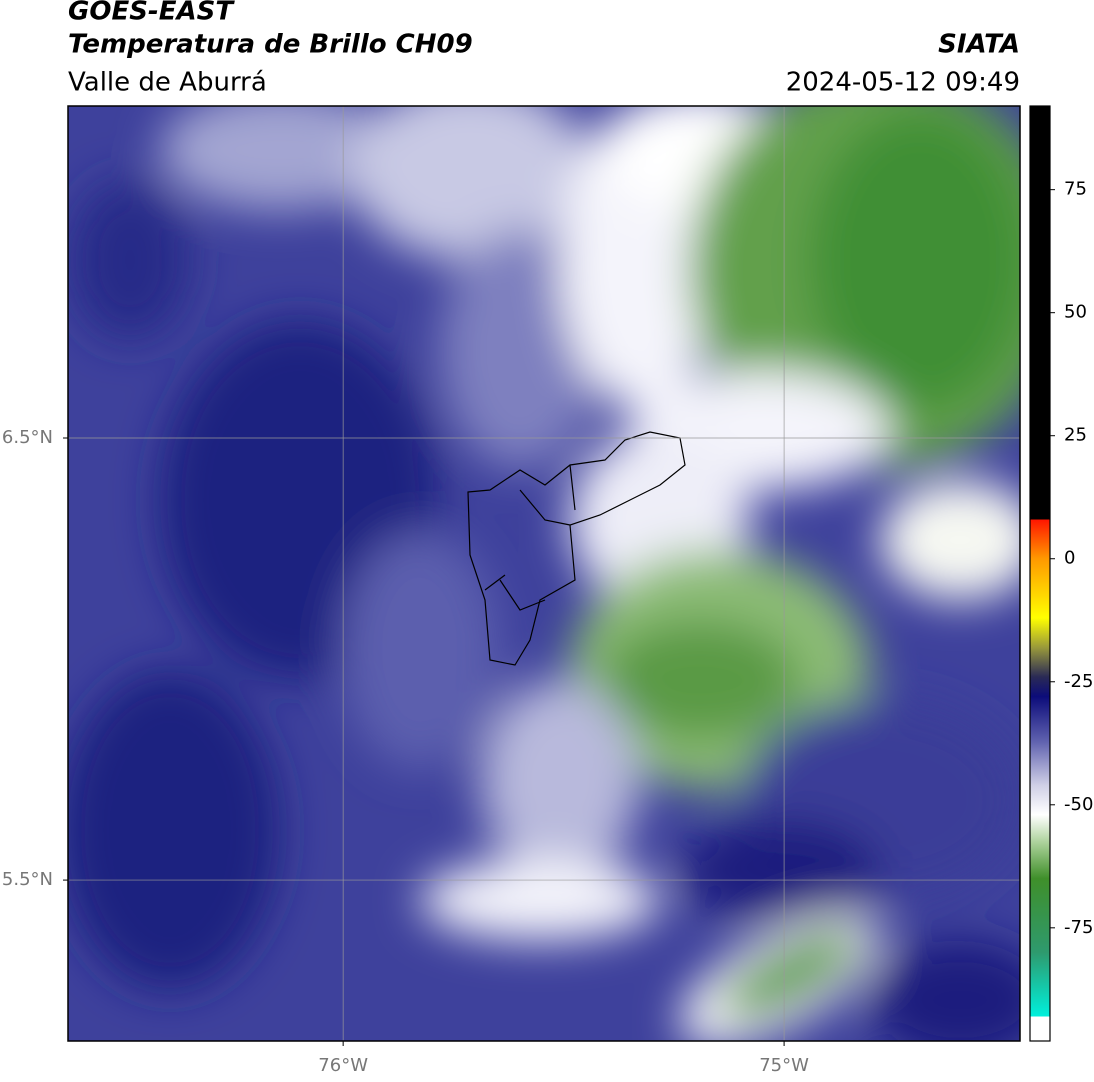 The image size is (1094, 1082). What do you see at coordinates (27, 879) in the screenshot?
I see `y-tick-label: 5.5°N` at bounding box center [27, 879].